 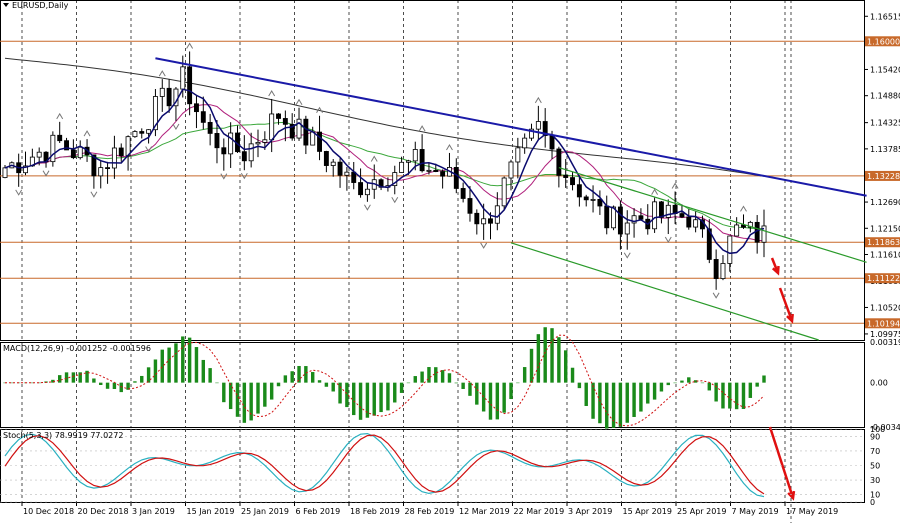 What do you see at coordinates (647, 511) in the screenshot?
I see `x-tick-label: 15 Apr 2019` at bounding box center [647, 511].